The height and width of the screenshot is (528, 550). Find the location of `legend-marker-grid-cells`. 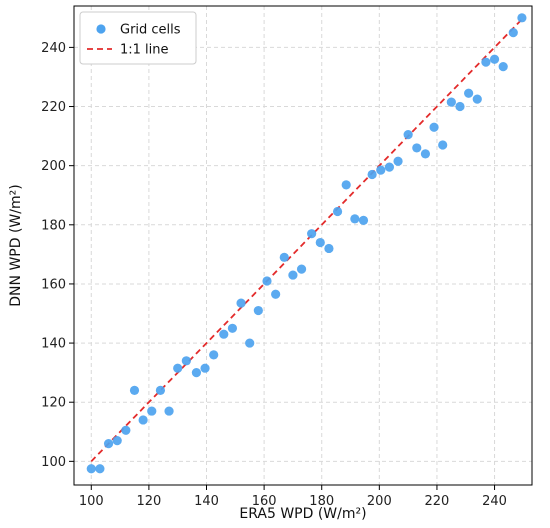

legend-marker-grid-cells is located at coordinates (101, 29).